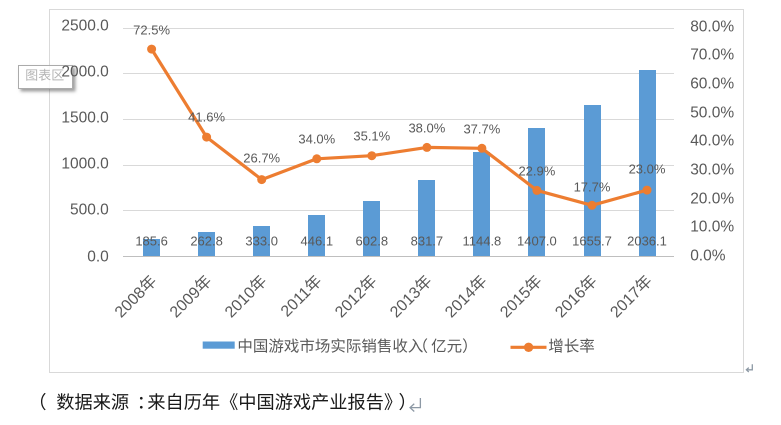  I want to click on svg-text: 2009, so click(185, 302).